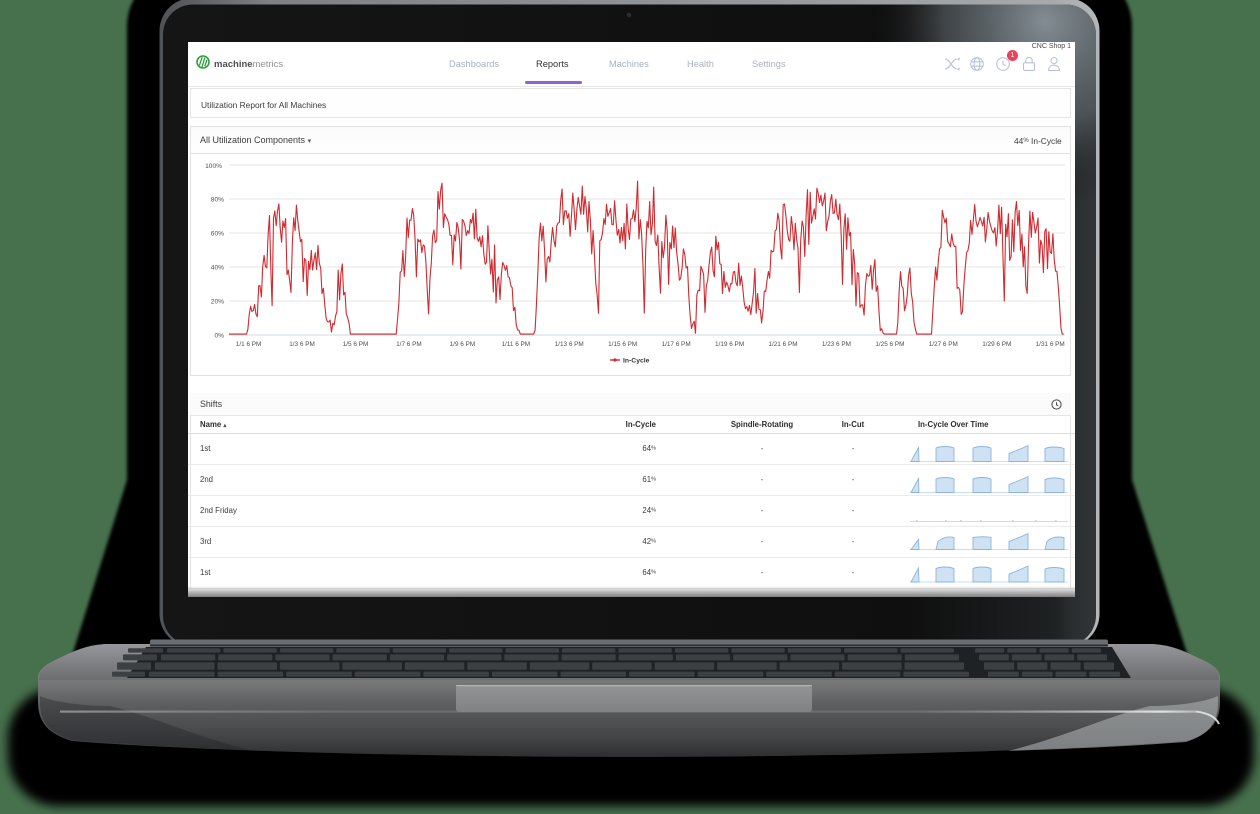 This screenshot has height=814, width=1260. What do you see at coordinates (302, 344) in the screenshot?
I see `svg-text: 1/3 6 PM` at bounding box center [302, 344].